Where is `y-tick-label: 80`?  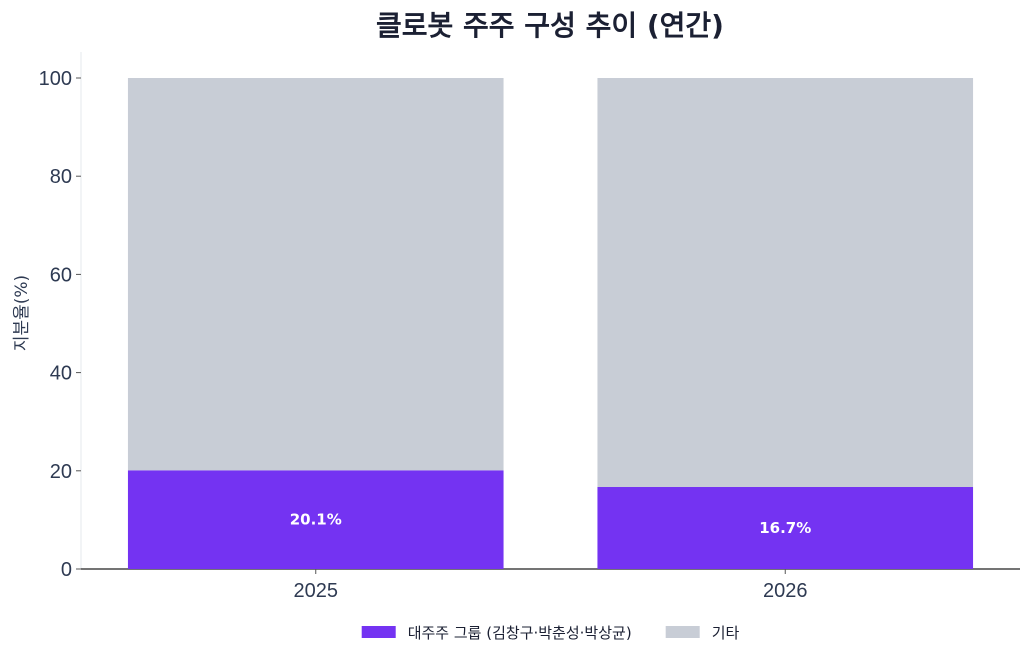 y-tick-label: 80 is located at coordinates (61, 177).